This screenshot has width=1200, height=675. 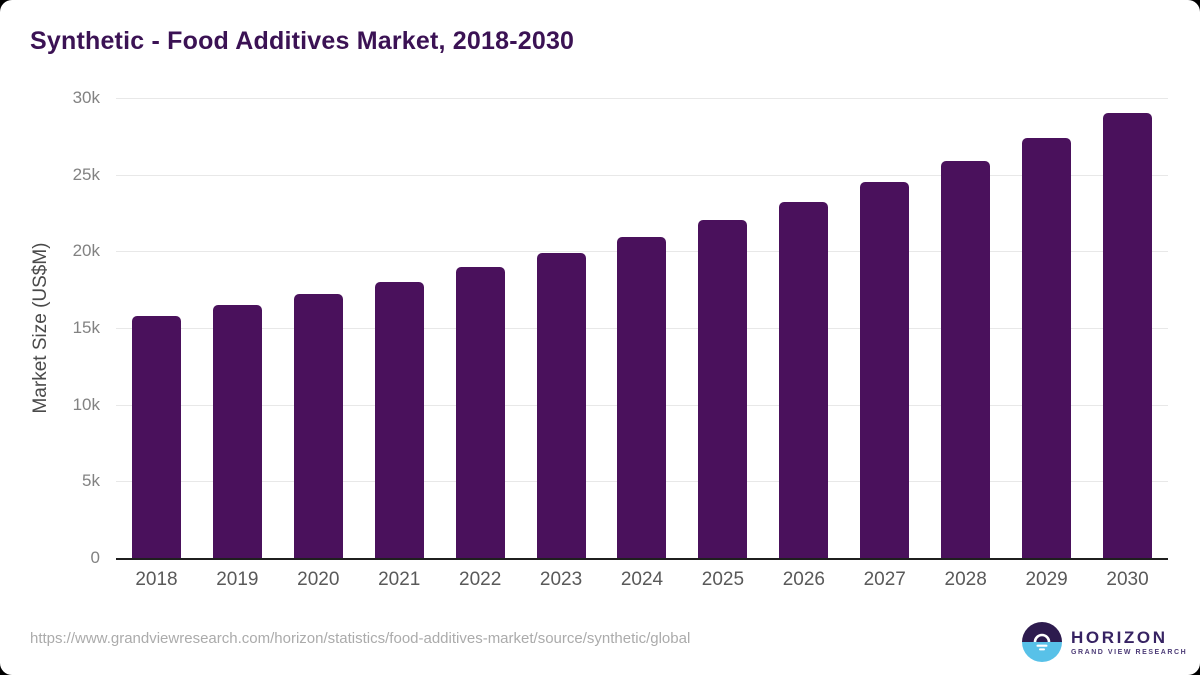 I want to click on bar-slot-2021, so click(x=399, y=328).